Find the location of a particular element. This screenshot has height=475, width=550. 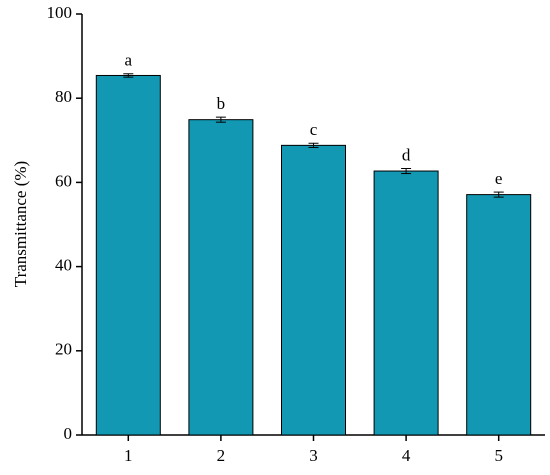

y-tick-label: 20 is located at coordinates (63, 349).